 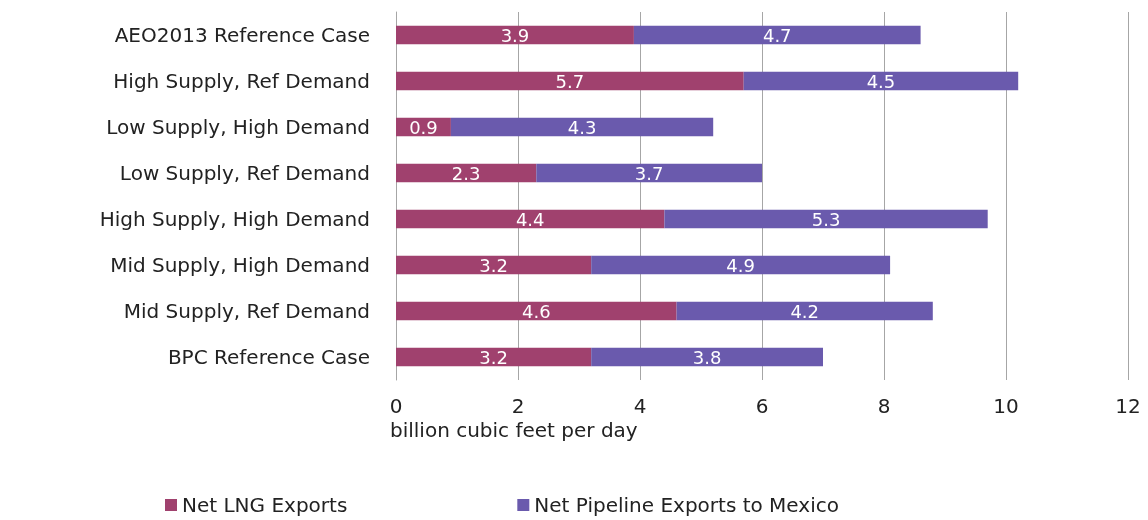 I want to click on data-label: 4.6, so click(x=536, y=311).